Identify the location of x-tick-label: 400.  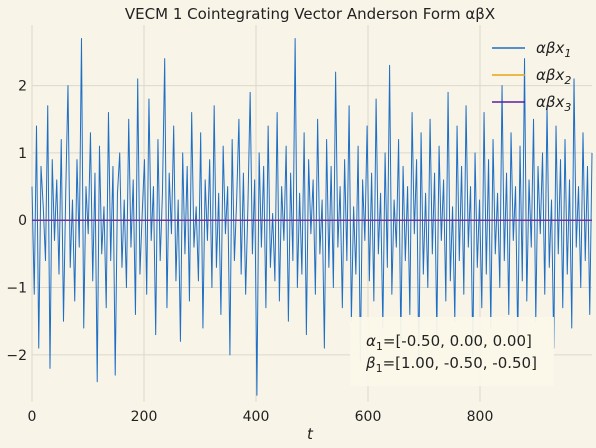
(256, 417).